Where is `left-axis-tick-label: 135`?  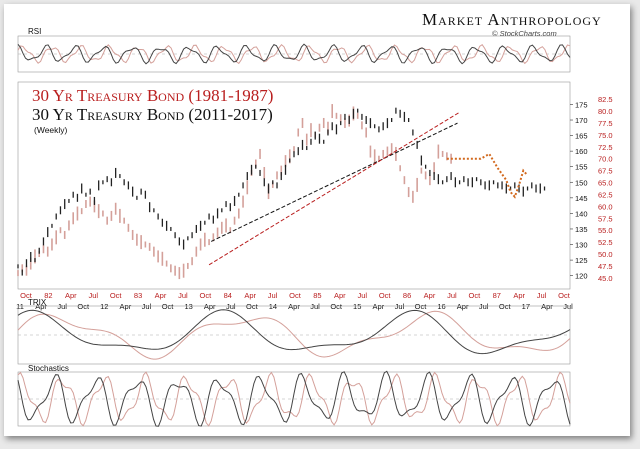
left-axis-tick-label: 135 is located at coordinates (581, 229).